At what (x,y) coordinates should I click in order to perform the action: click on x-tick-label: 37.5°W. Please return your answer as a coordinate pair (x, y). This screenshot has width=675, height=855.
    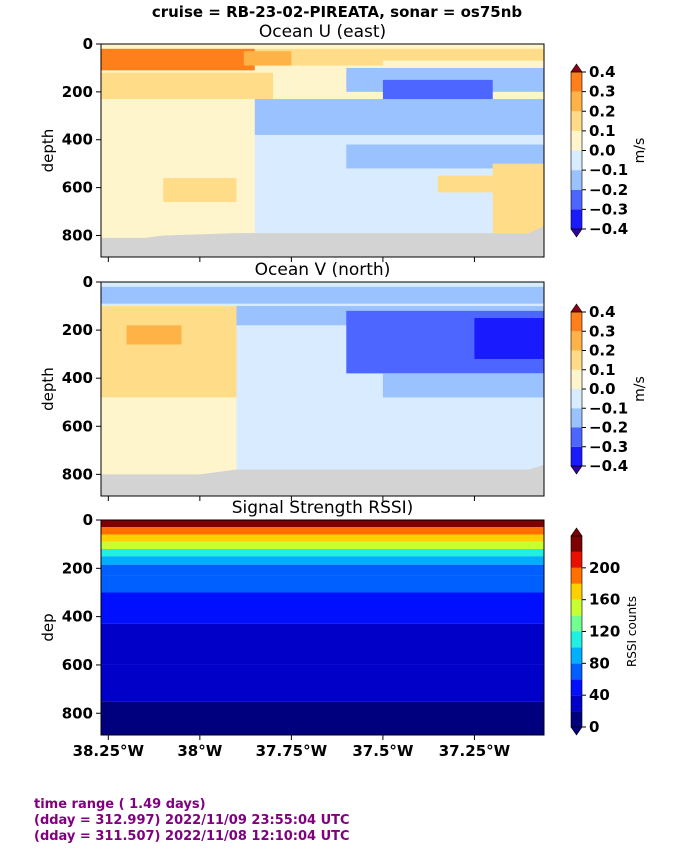
    Looking at the image, I should click on (383, 751).